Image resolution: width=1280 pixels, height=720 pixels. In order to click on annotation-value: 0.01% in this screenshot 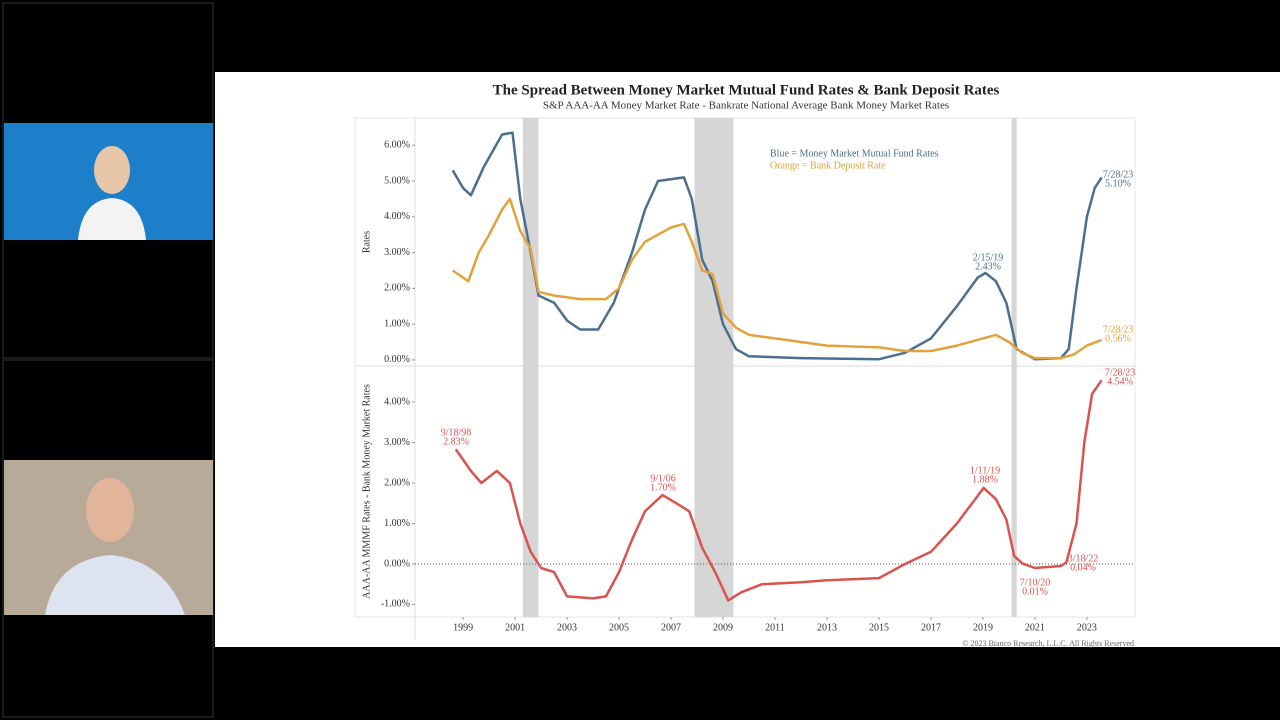, I will do `click(1035, 591)`.